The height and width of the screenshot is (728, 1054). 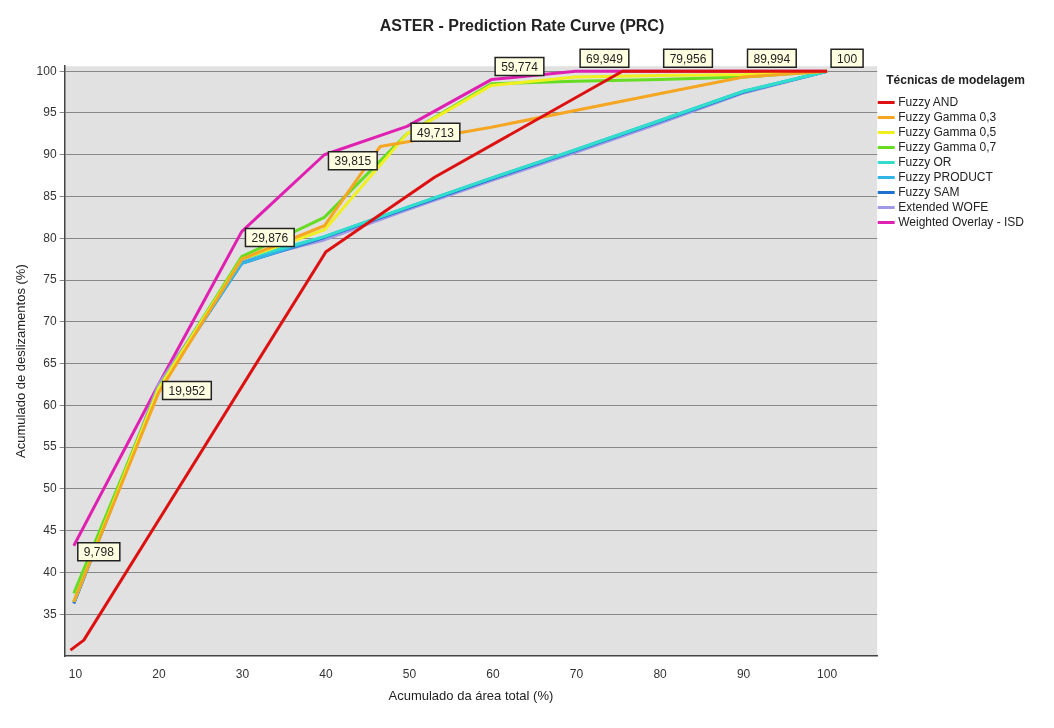 What do you see at coordinates (50, 112) in the screenshot?
I see `y-tick-label: 95` at bounding box center [50, 112].